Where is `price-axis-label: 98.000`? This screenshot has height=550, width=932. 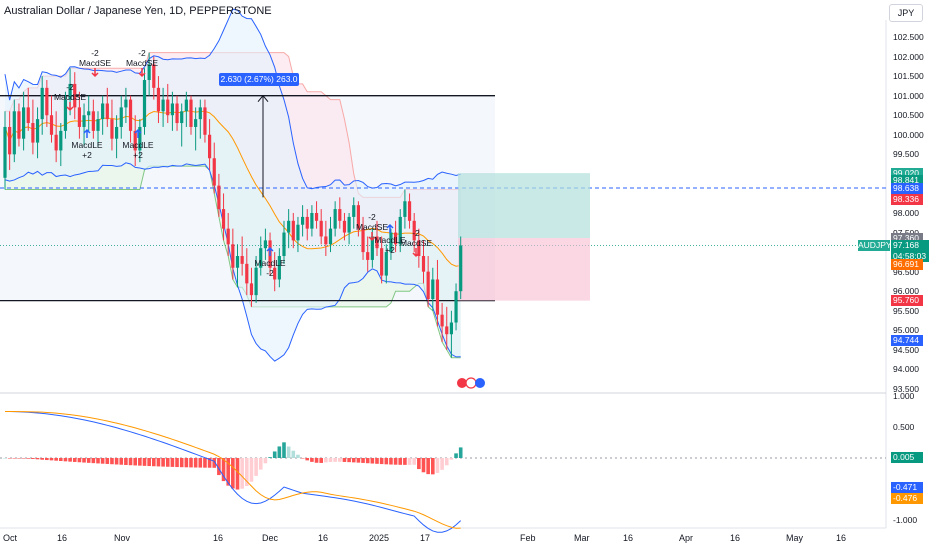
price-axis-label: 98.000 is located at coordinates (906, 212).